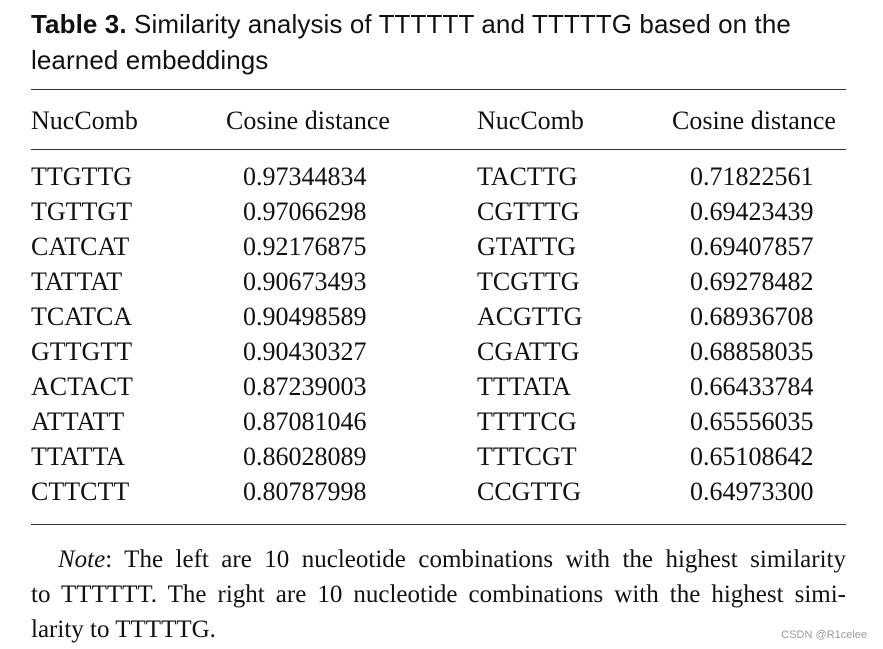 The height and width of the screenshot is (649, 883). I want to click on header-cosine-left: Cosine distance, so click(308, 120).